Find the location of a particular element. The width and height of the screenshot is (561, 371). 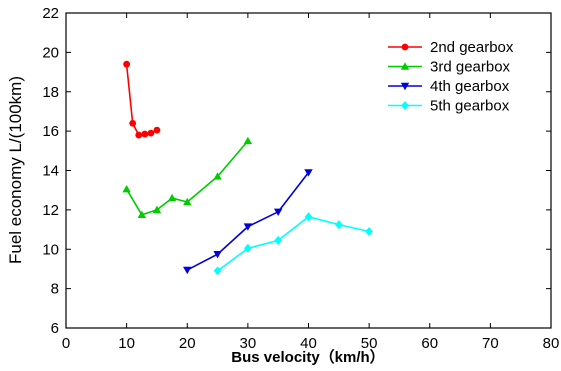

y-tick-label: 22 is located at coordinates (50, 13).